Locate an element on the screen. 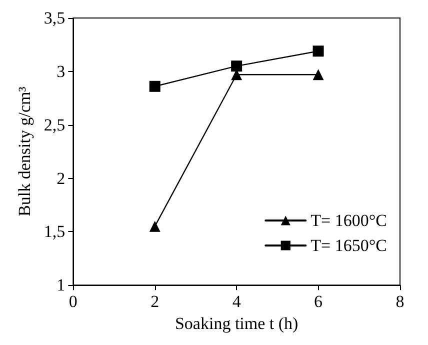 This screenshot has width=428, height=345. y-tick-label: 3,5 is located at coordinates (55, 18).